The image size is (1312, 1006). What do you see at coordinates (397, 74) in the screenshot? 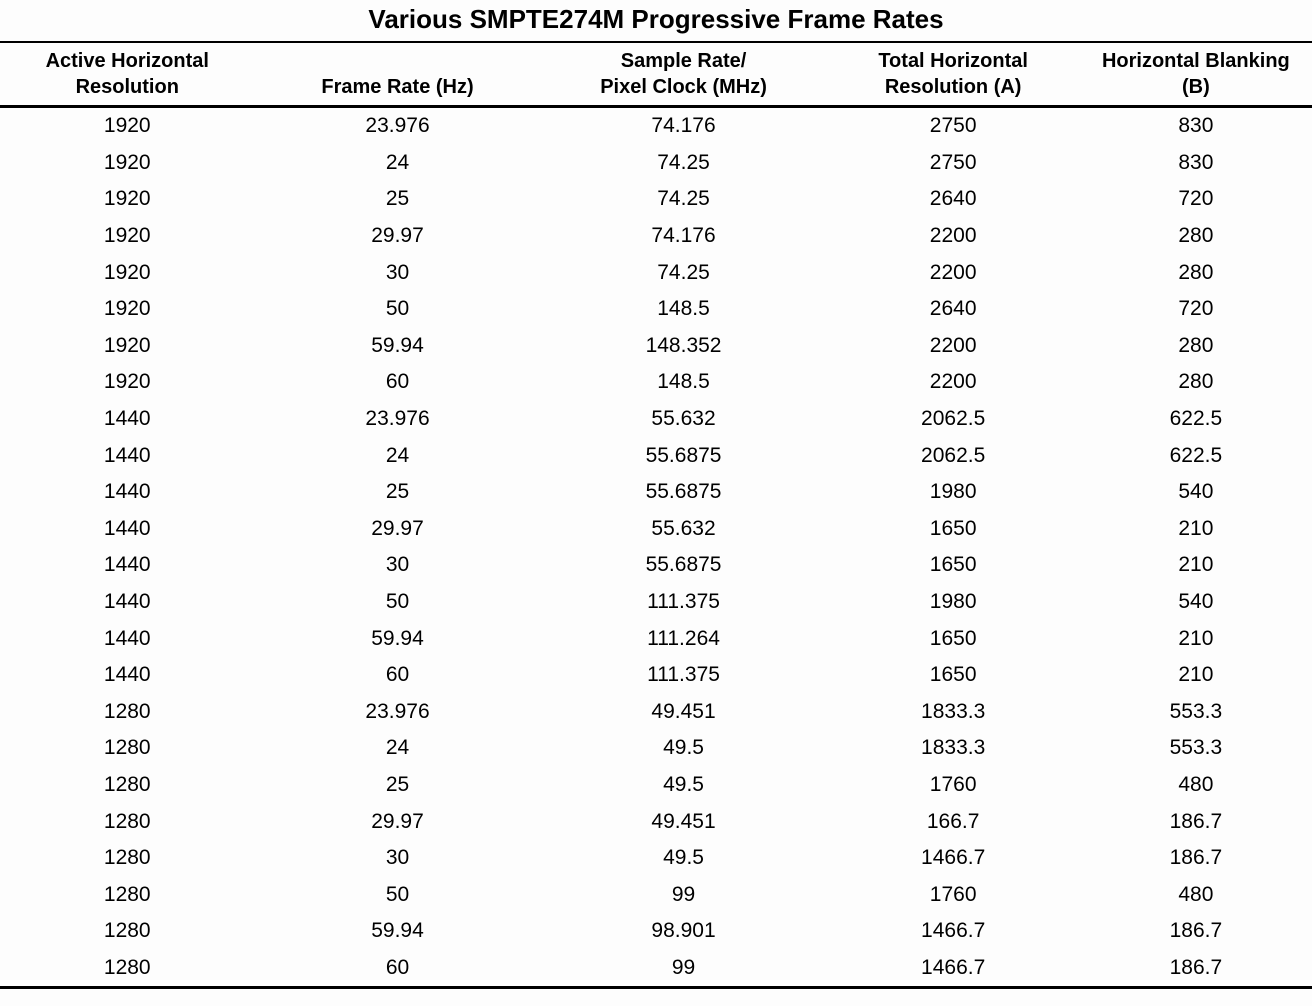
I see `column-header-frame-rate-hz: Frame Rate (Hz)` at bounding box center [397, 74].